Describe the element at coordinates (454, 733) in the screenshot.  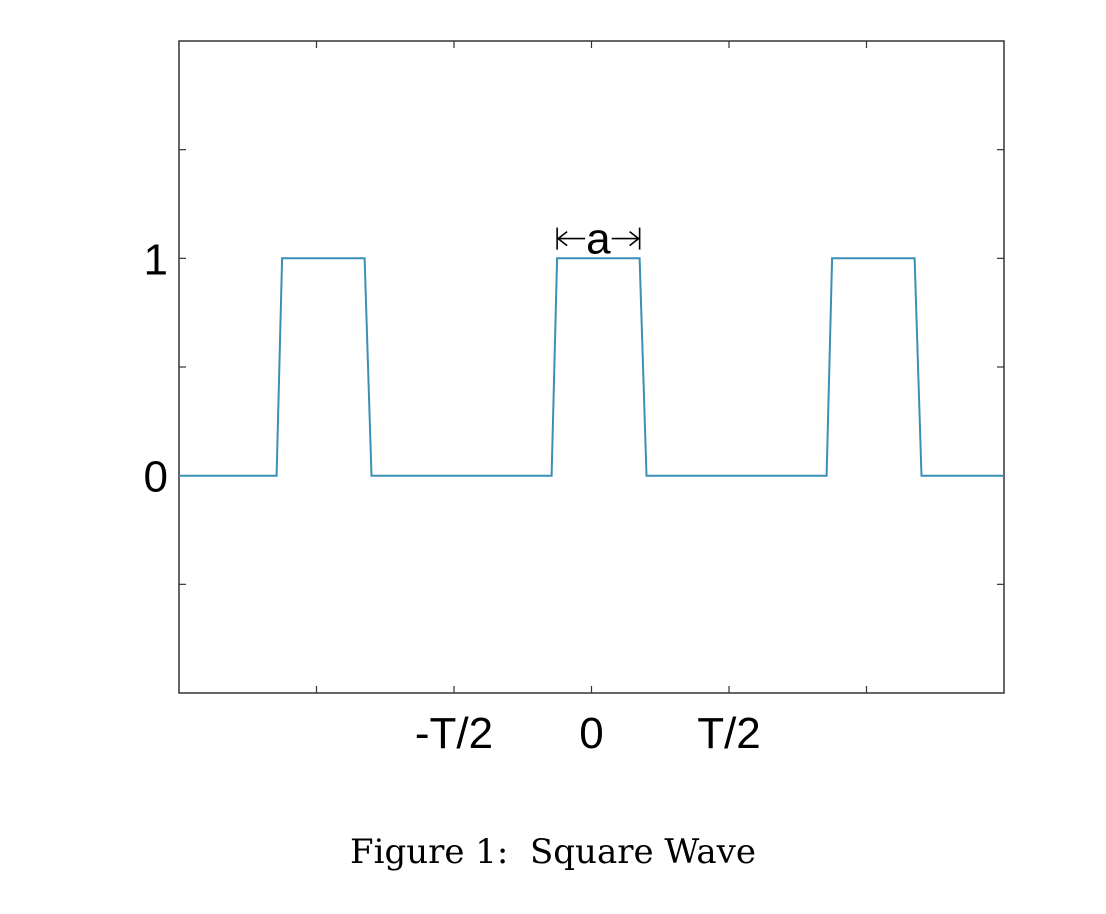
I see `x-tick-label-0: -T/2` at that location.